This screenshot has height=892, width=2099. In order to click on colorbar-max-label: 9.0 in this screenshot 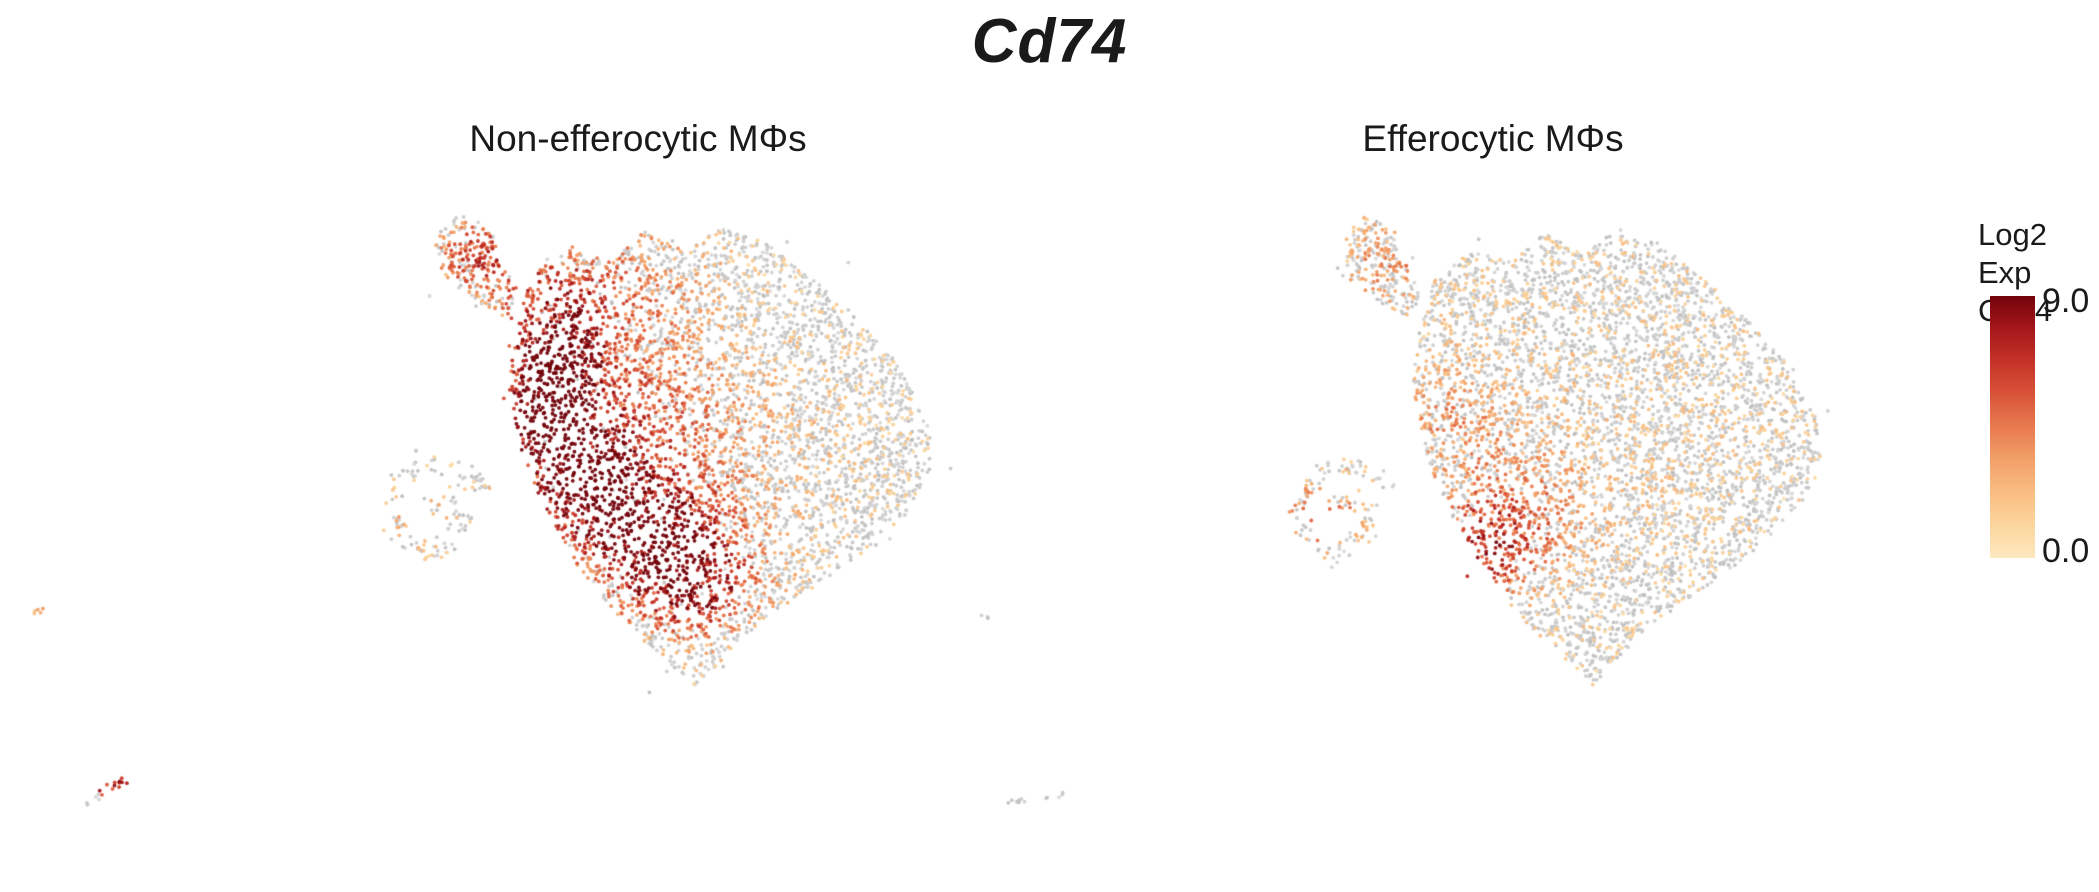, I will do `click(2066, 301)`.